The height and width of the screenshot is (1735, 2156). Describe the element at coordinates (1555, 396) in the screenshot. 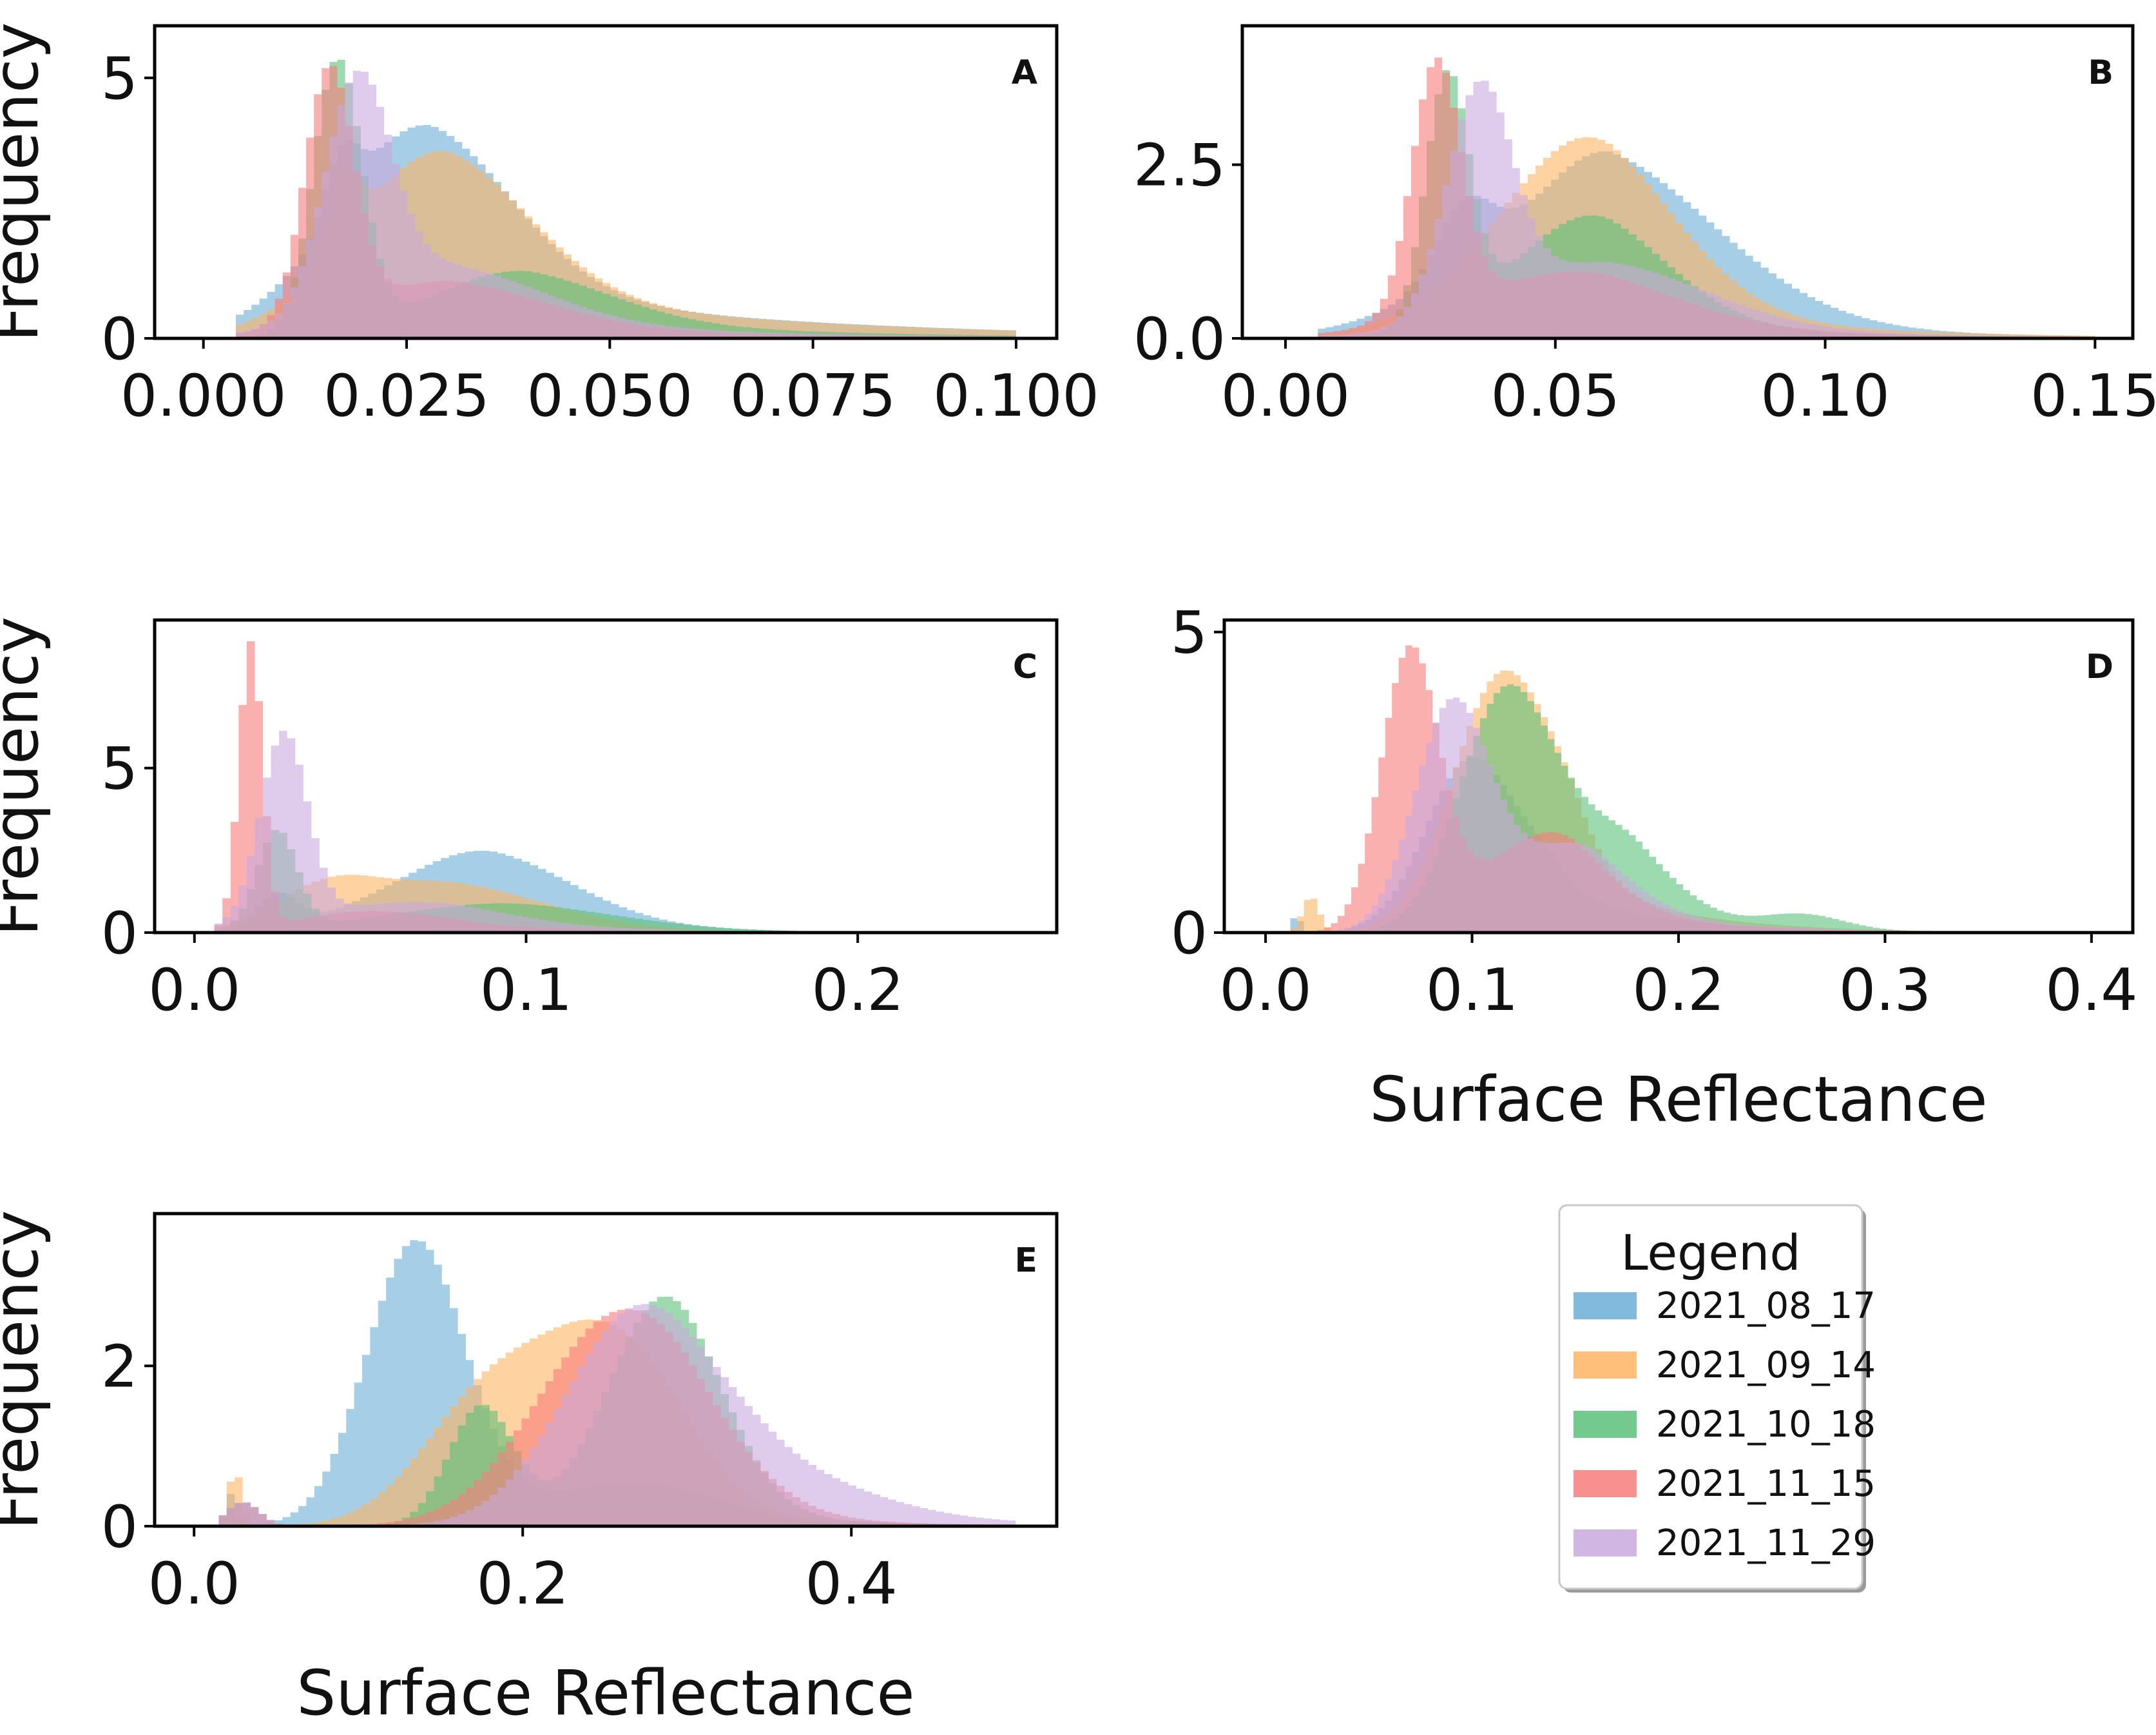

I see `x-tick-label: 0.05` at that location.